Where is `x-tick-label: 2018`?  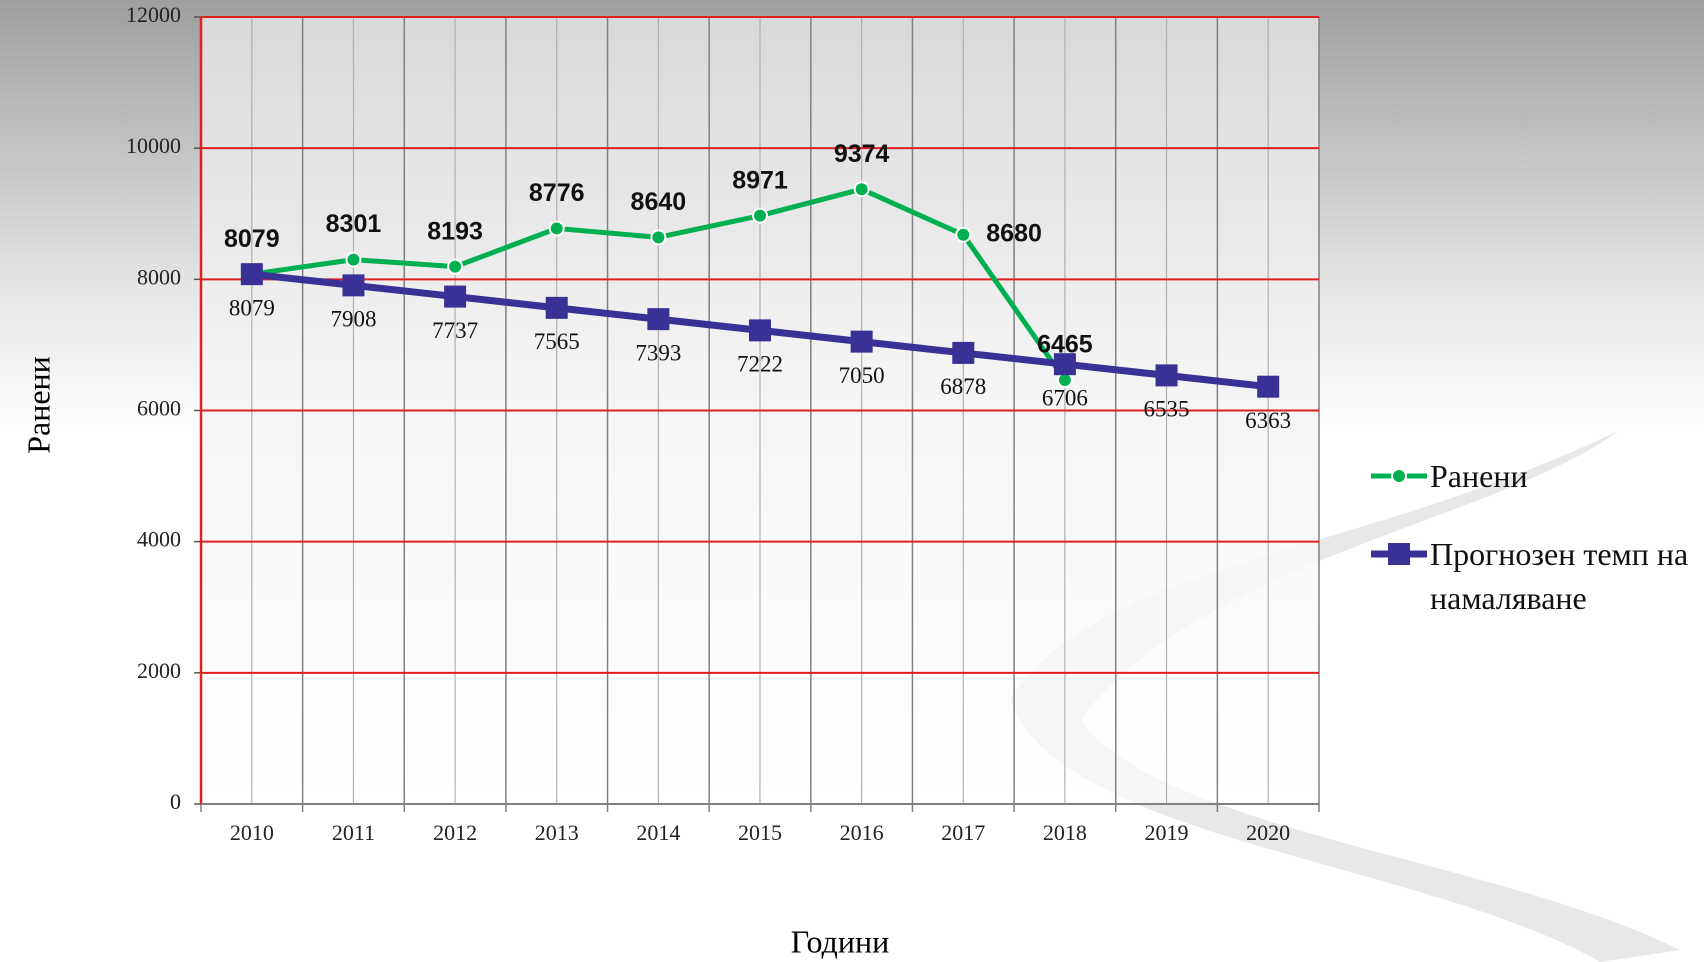 x-tick-label: 2018 is located at coordinates (1065, 832).